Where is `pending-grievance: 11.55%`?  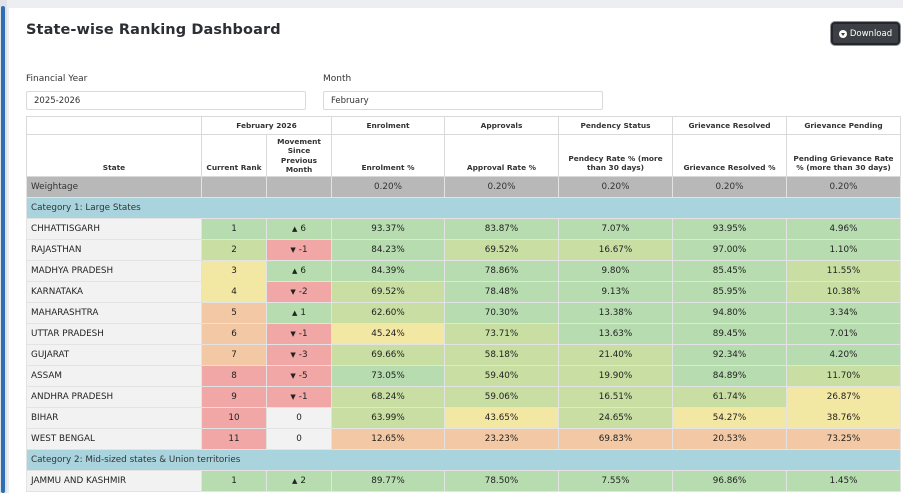
pending-grievance: 11.55% is located at coordinates (843, 271).